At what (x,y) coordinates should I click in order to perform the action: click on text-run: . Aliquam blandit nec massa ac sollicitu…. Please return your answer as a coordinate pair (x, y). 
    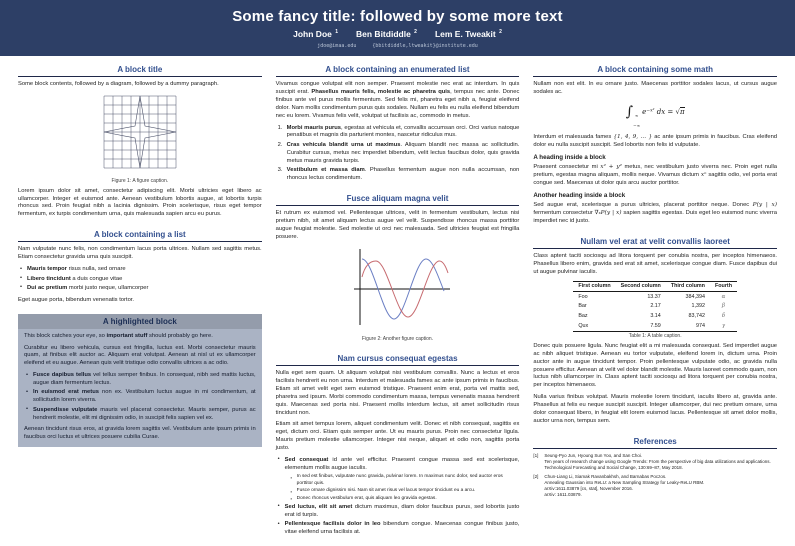
    Looking at the image, I should click on (403, 152).